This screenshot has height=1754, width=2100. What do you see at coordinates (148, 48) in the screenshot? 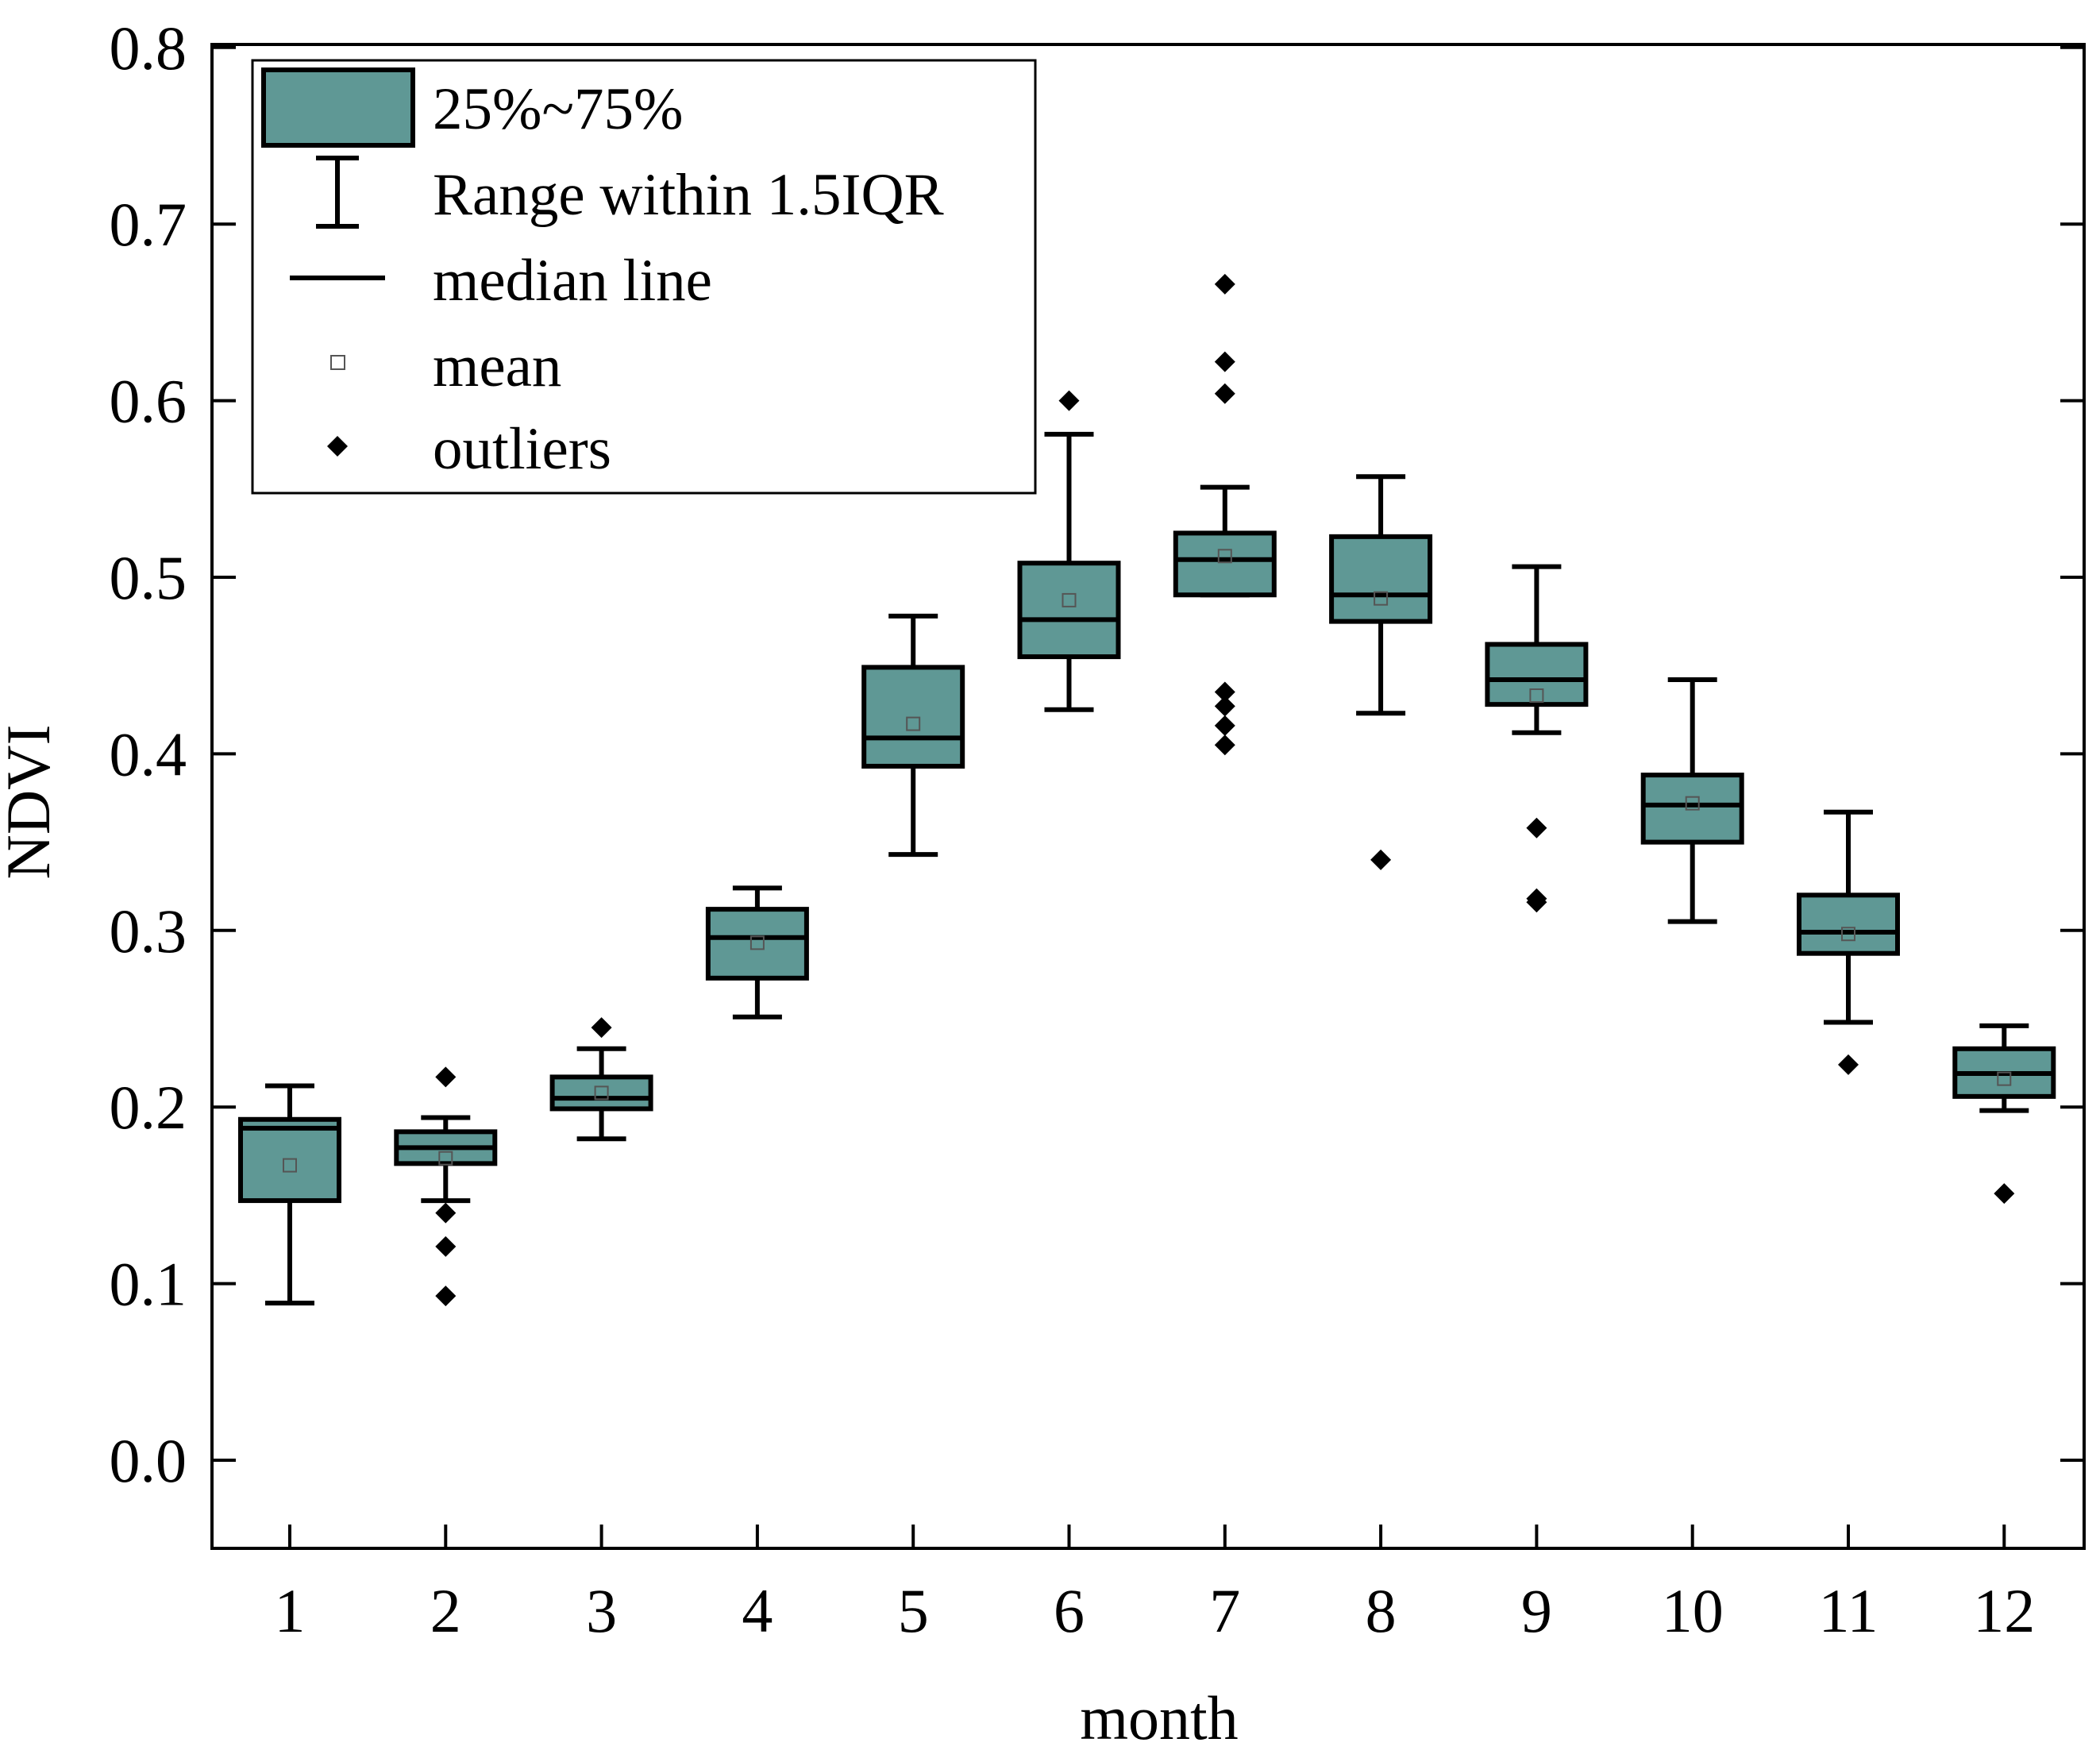
I see `y-tick-label: 0.8` at bounding box center [148, 48].